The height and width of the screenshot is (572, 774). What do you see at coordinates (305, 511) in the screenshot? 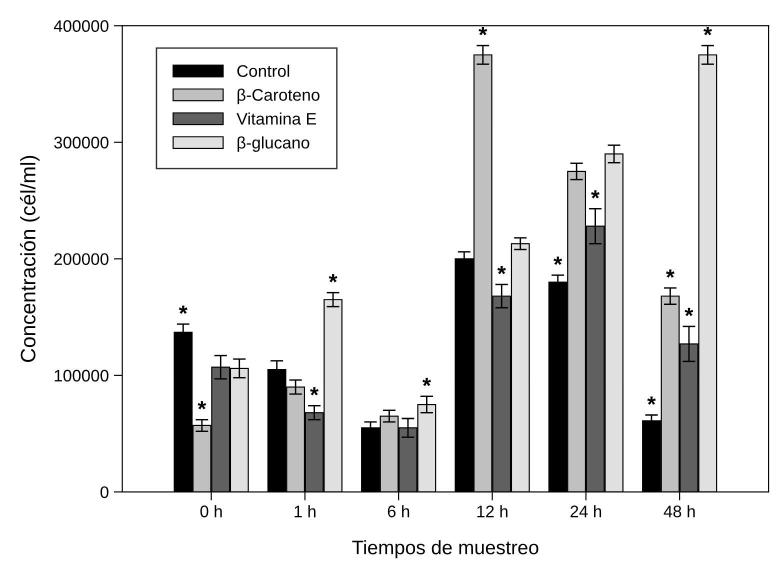
I see `x-tick-label: 1 h` at bounding box center [305, 511].